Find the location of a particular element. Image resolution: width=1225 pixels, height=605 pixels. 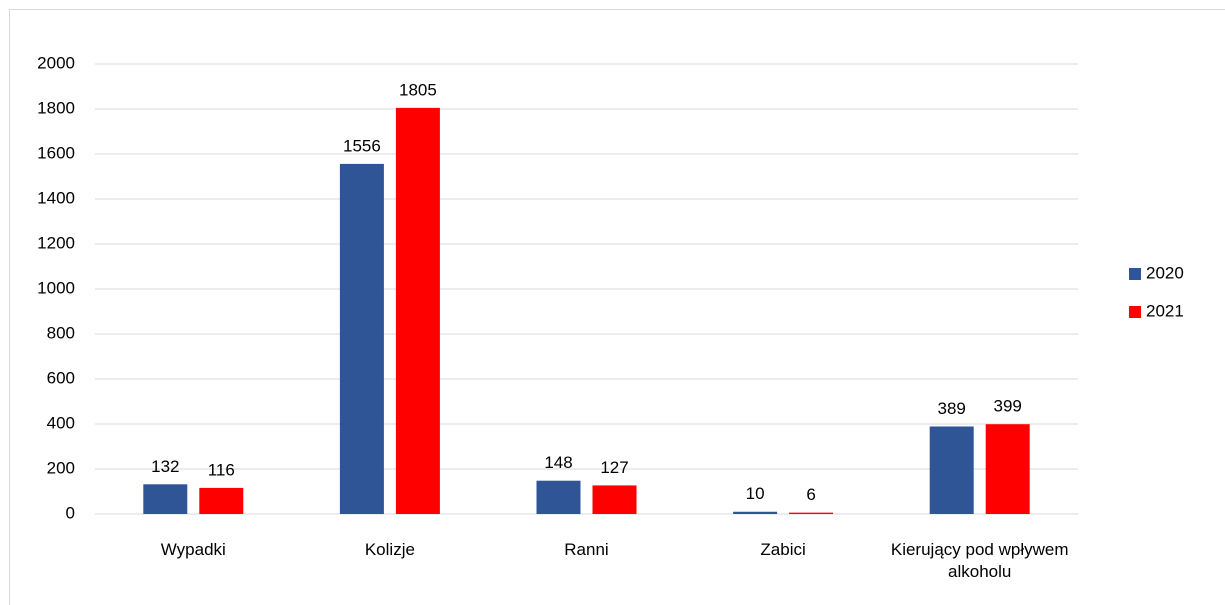

y-tick-label: 1600 is located at coordinates (56, 152).